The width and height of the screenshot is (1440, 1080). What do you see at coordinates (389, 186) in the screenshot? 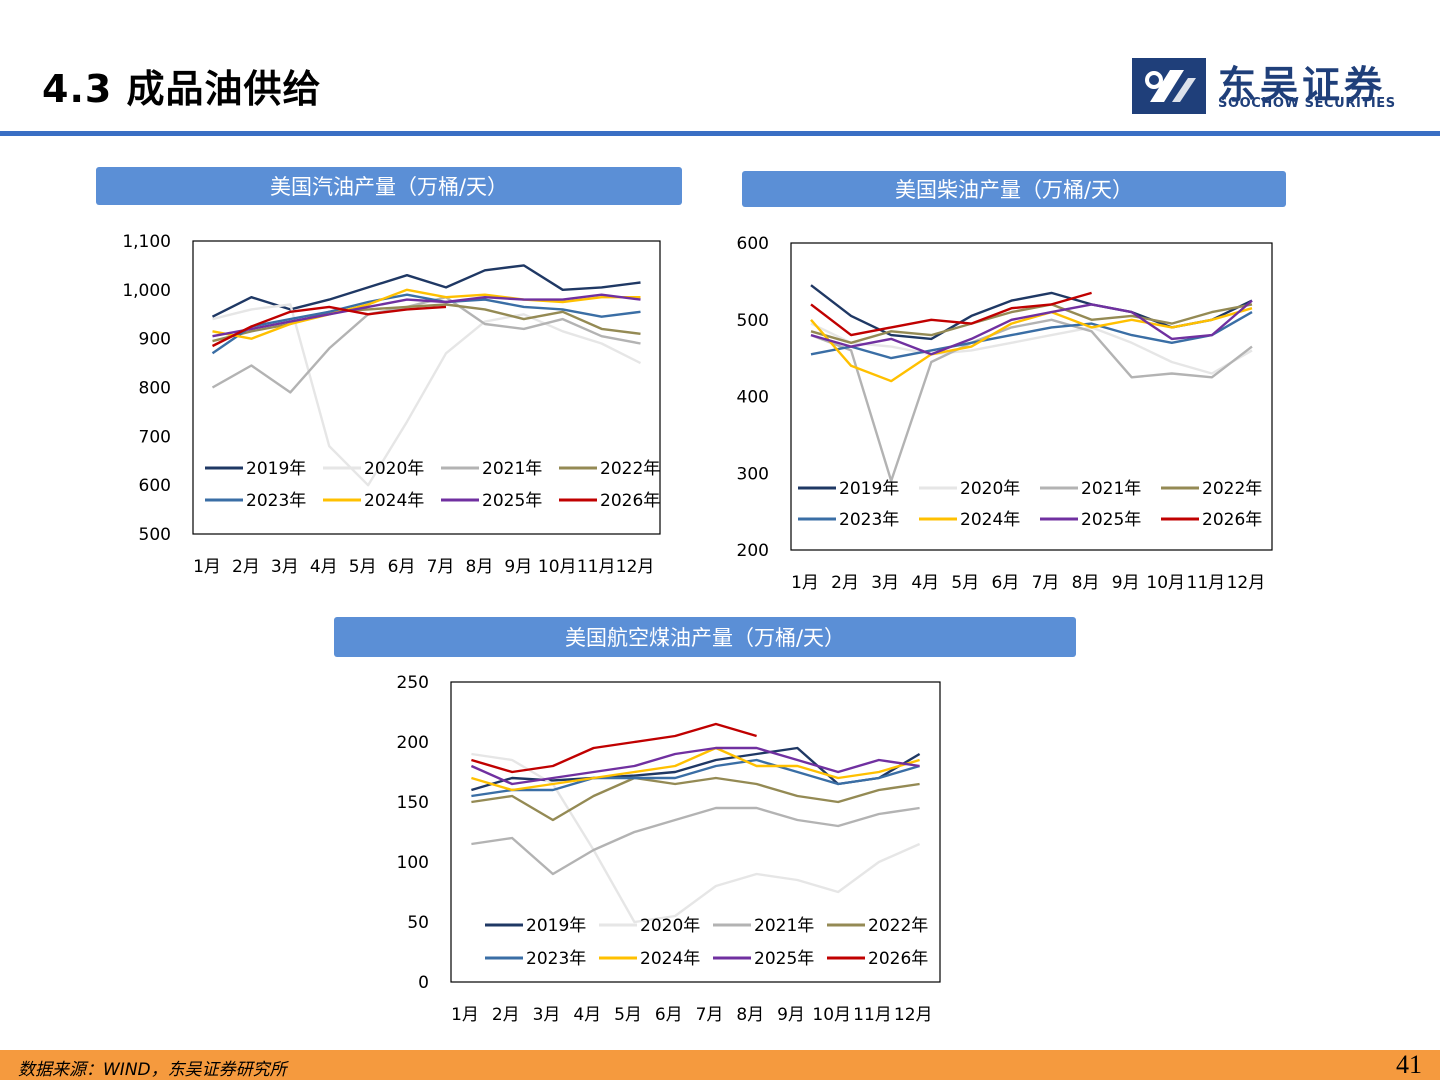
I see `chart-title-gasoline: 美国汽油产量（万桶/天）` at bounding box center [389, 186].